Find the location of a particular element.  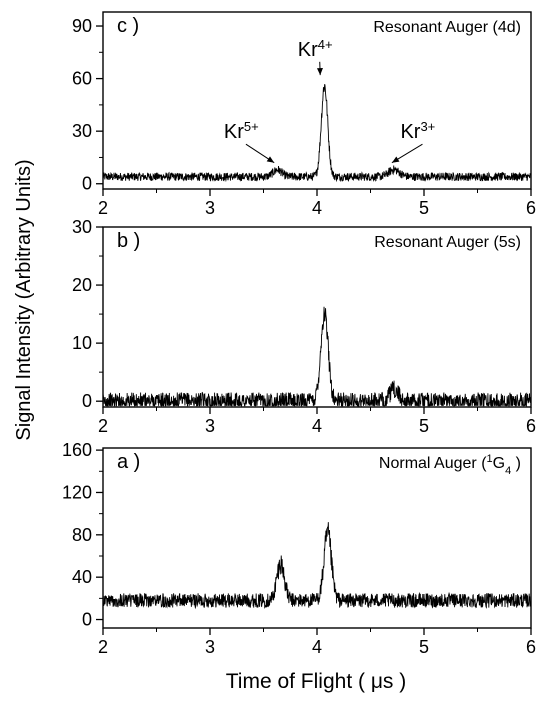

y-tick-label: 10 is located at coordinates (82, 343).